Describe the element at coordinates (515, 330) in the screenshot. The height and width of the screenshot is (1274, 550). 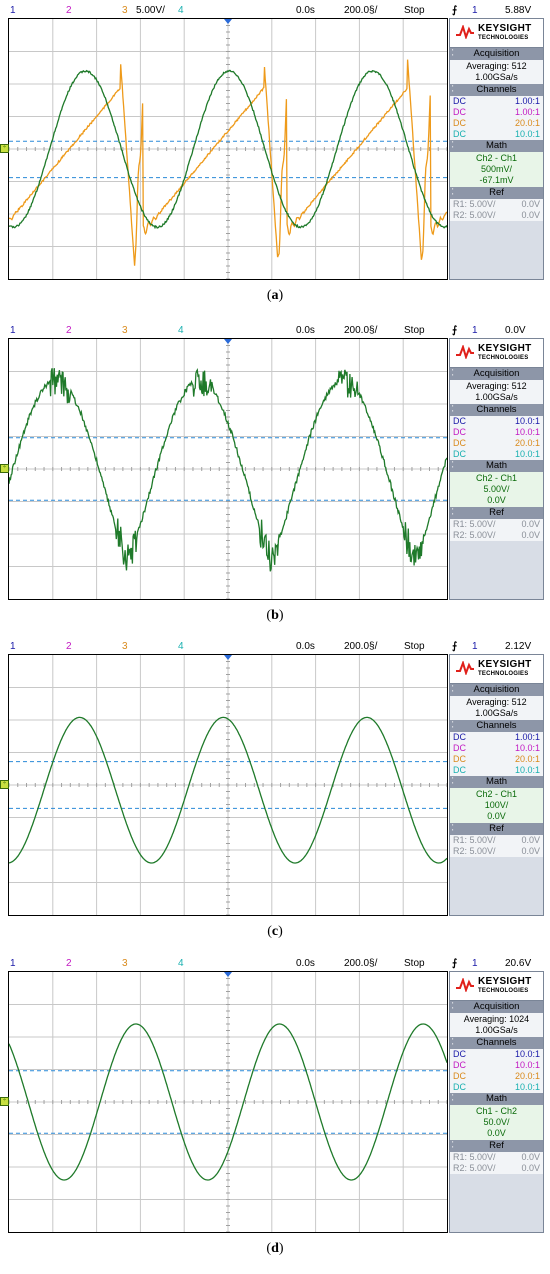
I see `trigger-level: 0.0V` at that location.